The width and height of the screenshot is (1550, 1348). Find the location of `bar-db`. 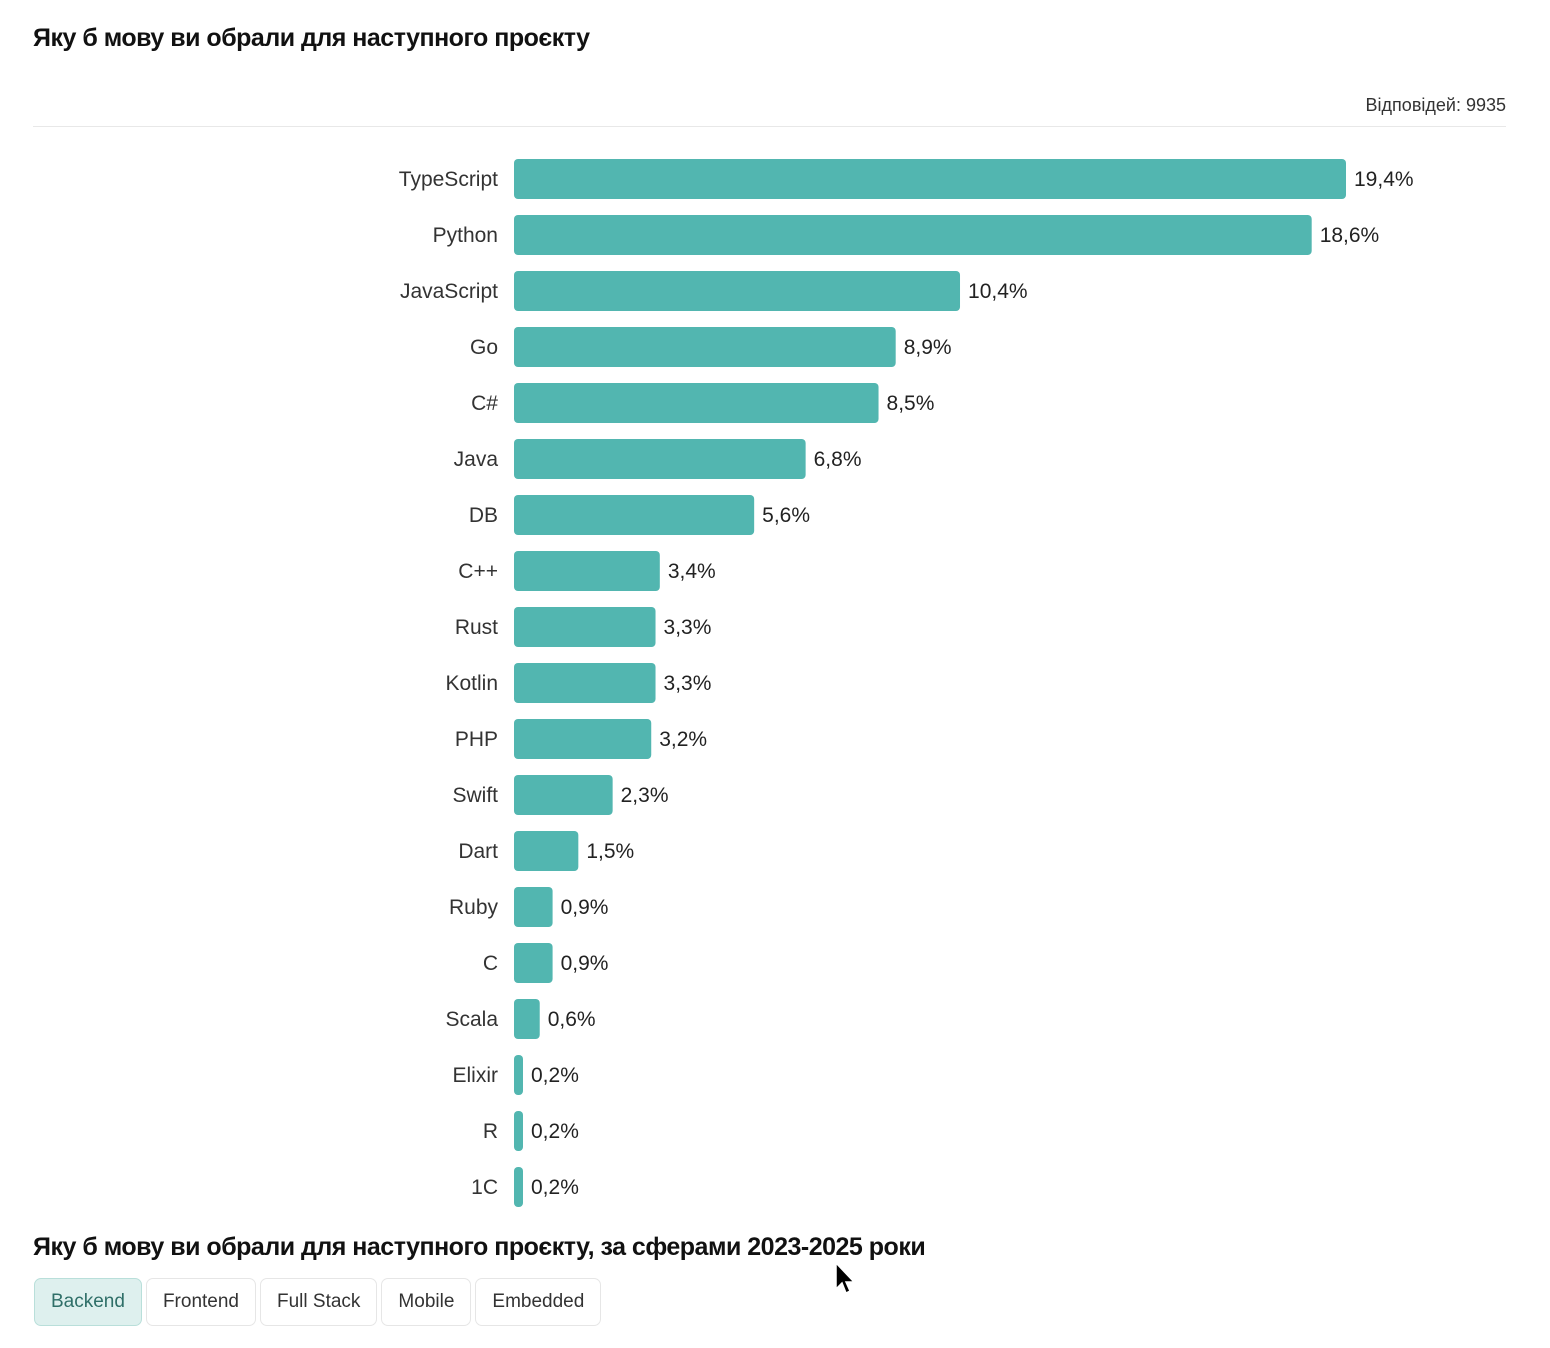

bar-db is located at coordinates (634, 515).